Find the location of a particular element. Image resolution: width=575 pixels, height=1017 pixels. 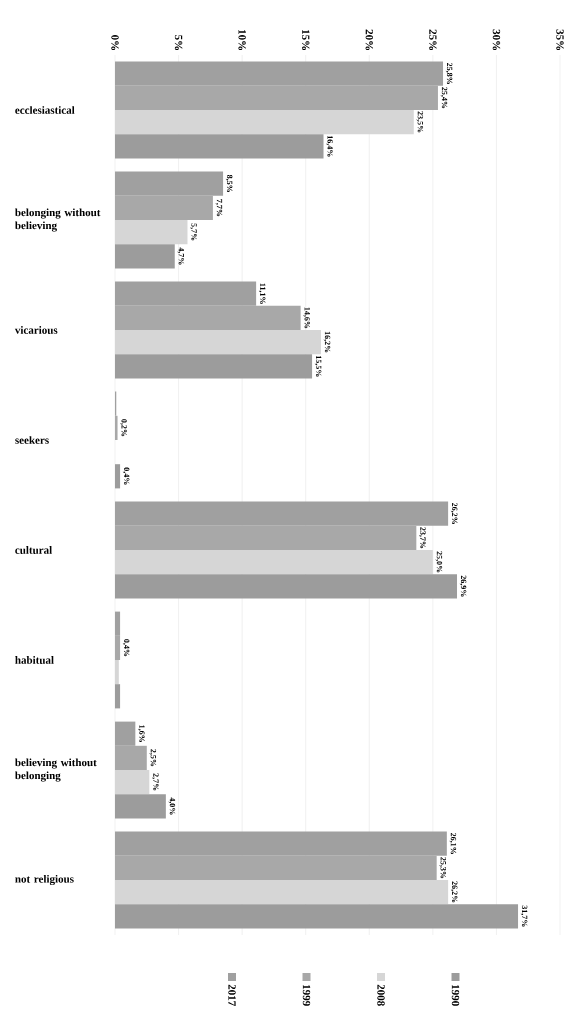

y-tick-label: habitual is located at coordinates (34, 660).